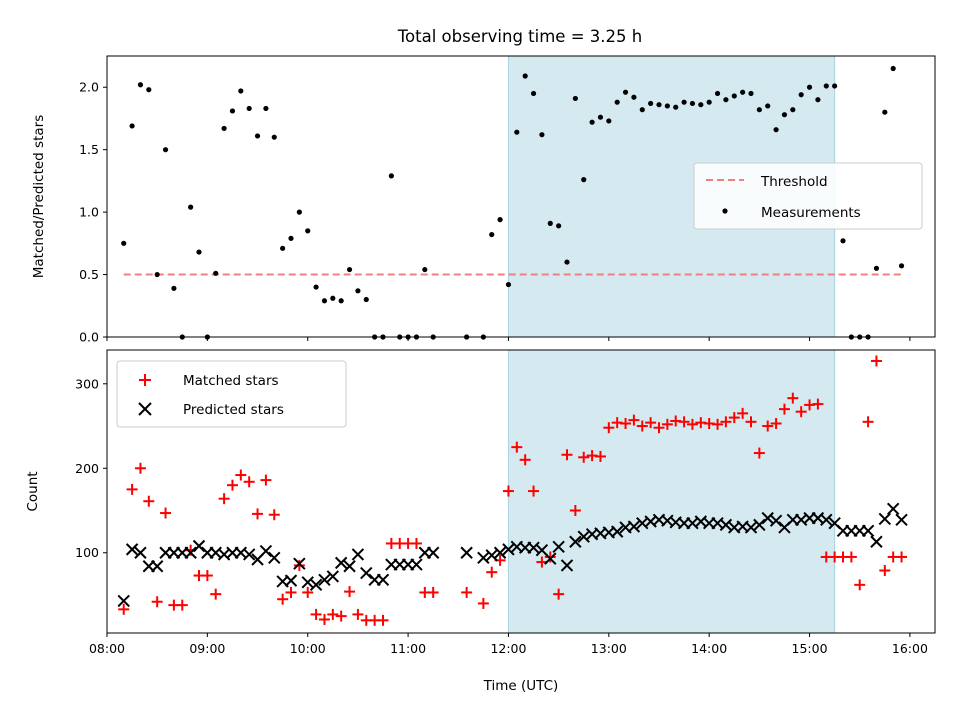 The image size is (960, 720). Describe the element at coordinates (207, 648) in the screenshot. I see `x-tick-label: 09:00` at that location.